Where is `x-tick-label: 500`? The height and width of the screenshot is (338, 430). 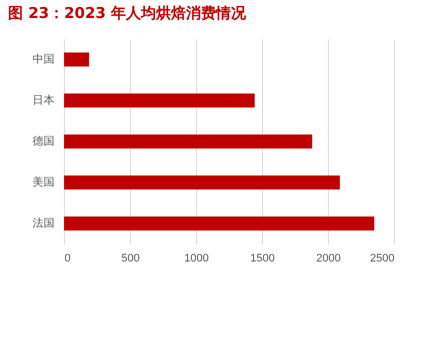
x-tick-label: 500 is located at coordinates (130, 258).